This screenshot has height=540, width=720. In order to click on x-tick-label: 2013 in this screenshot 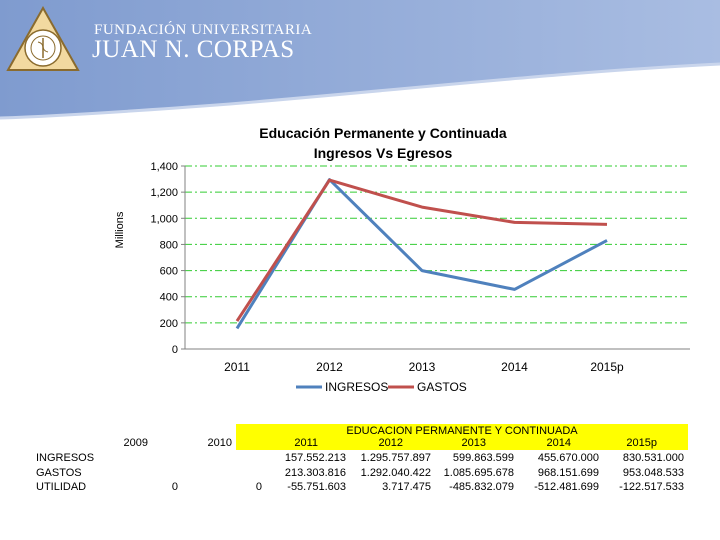, I will do `click(422, 367)`.